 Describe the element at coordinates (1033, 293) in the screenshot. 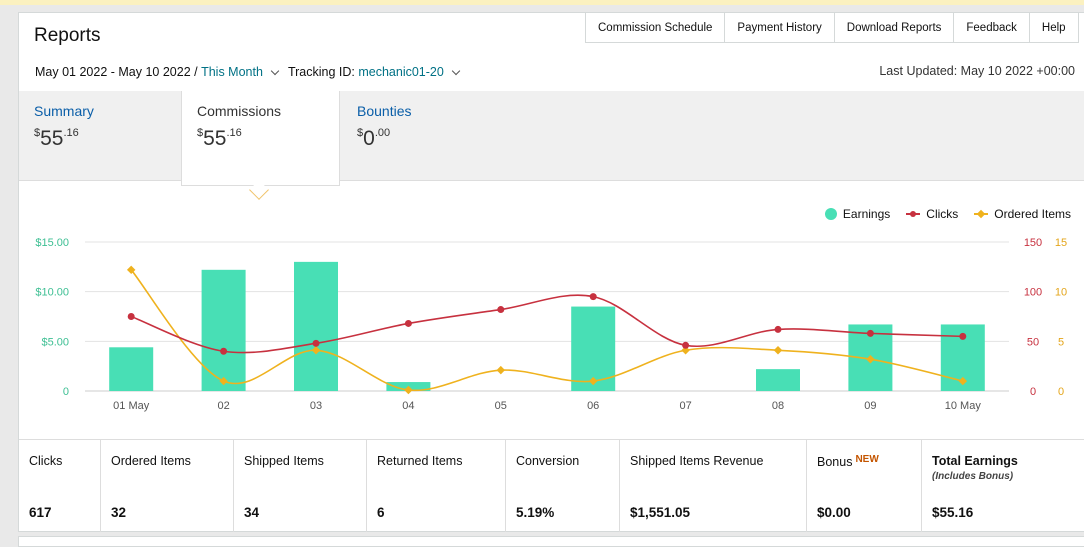

I see `y-right-clicks-tick-label: 100` at that location.